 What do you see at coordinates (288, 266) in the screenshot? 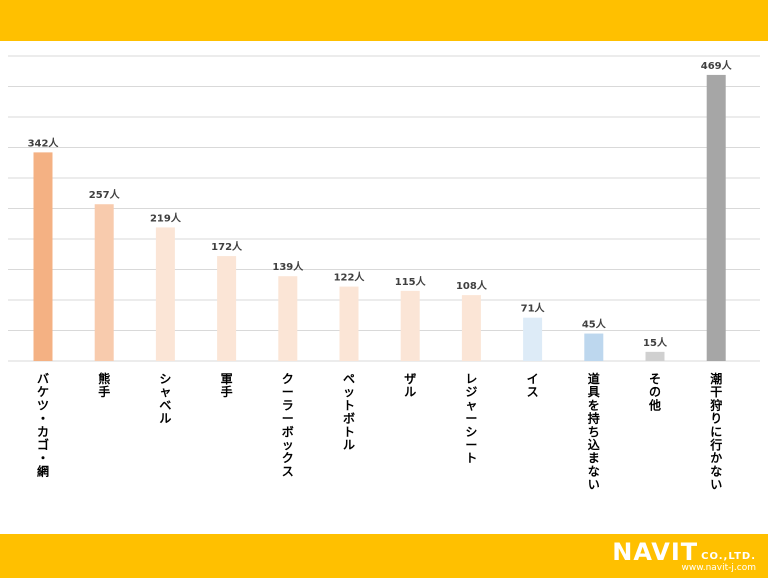
I see `value-label: 139人` at bounding box center [288, 266].